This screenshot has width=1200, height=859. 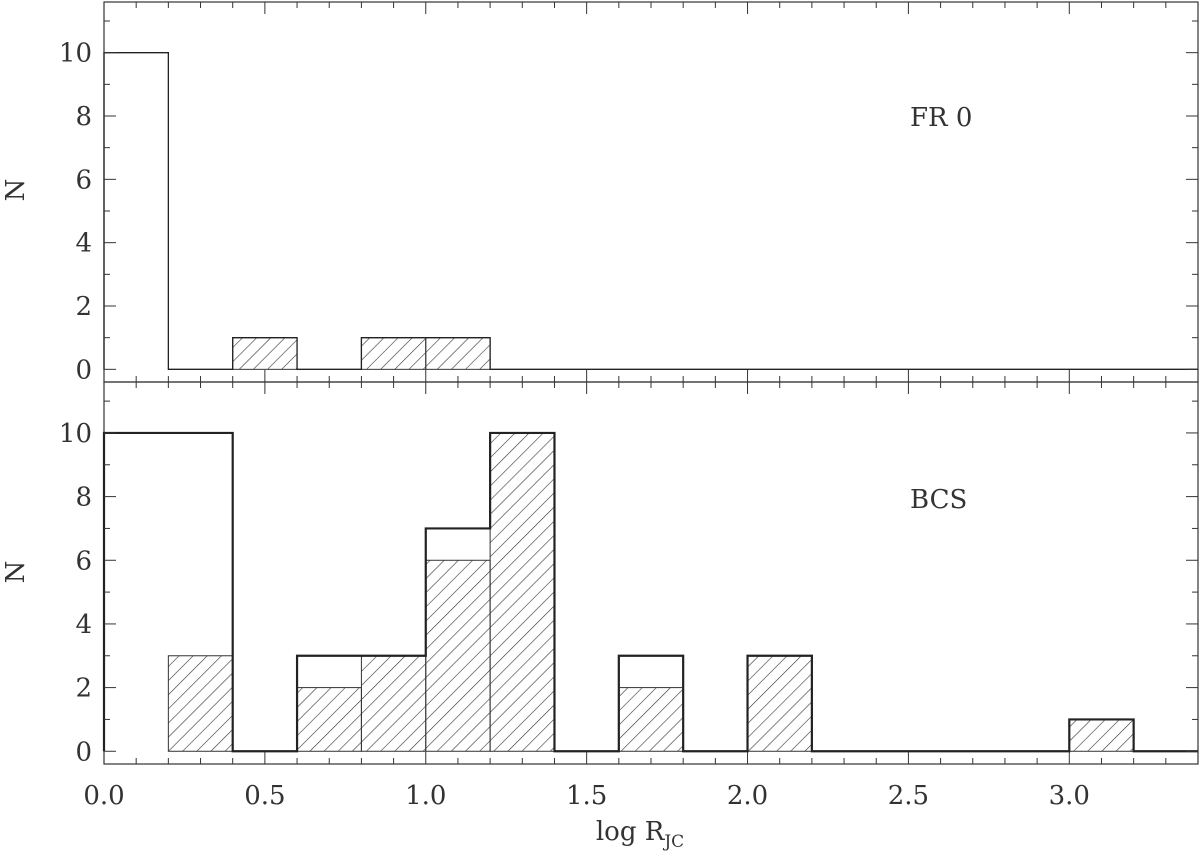 What do you see at coordinates (103, 796) in the screenshot?
I see `xtick-label-0: 0.0` at bounding box center [103, 796].